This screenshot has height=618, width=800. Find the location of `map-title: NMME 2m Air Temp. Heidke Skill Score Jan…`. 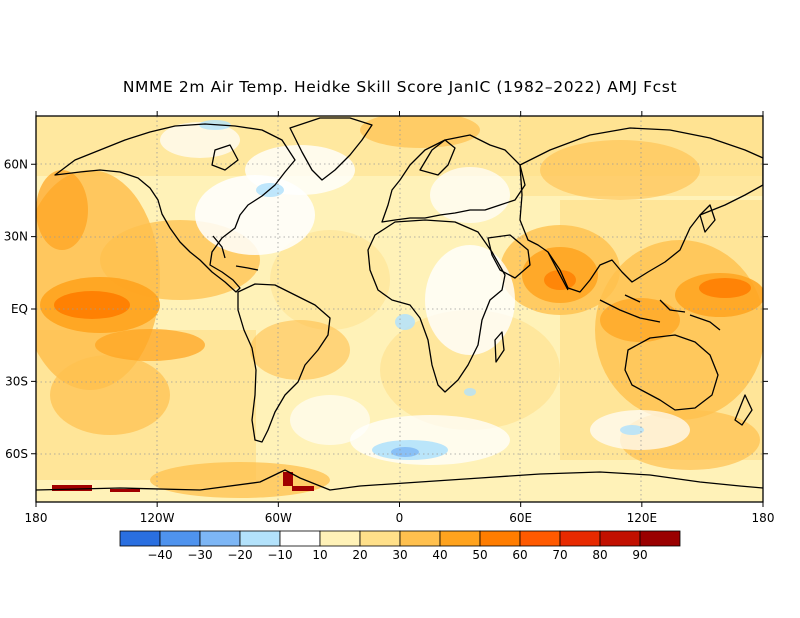

map-title: NMME 2m Air Temp. Heidke Skill Score Jan… is located at coordinates (400, 87).